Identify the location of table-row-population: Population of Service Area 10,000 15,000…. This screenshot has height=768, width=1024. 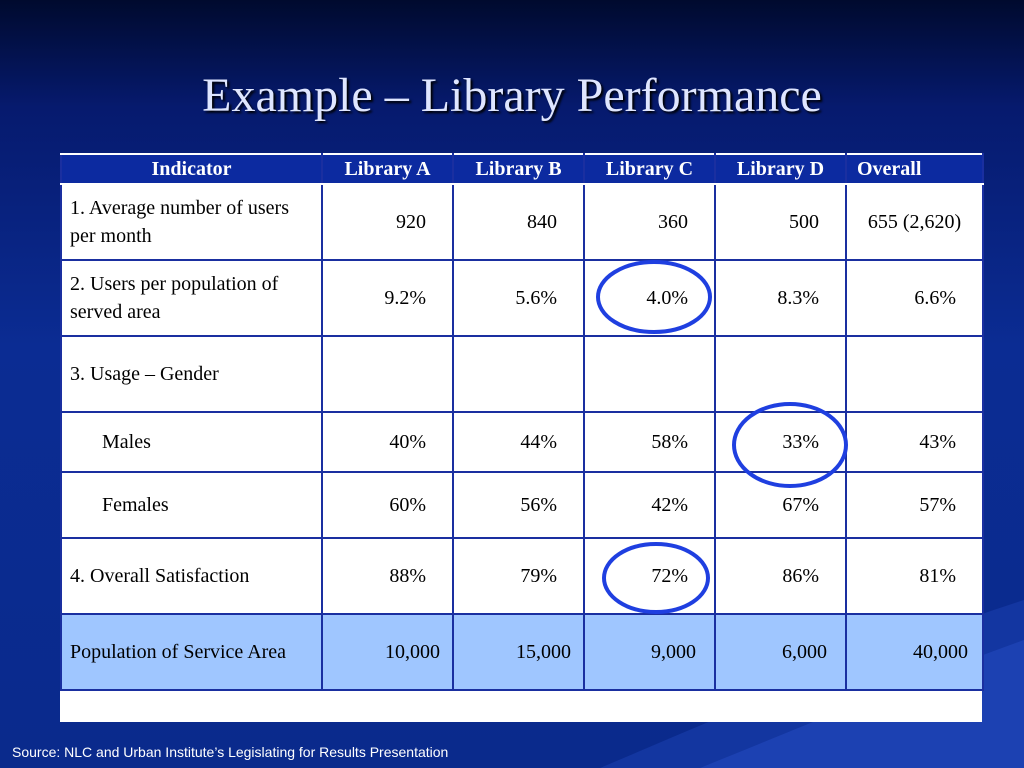
(522, 652).